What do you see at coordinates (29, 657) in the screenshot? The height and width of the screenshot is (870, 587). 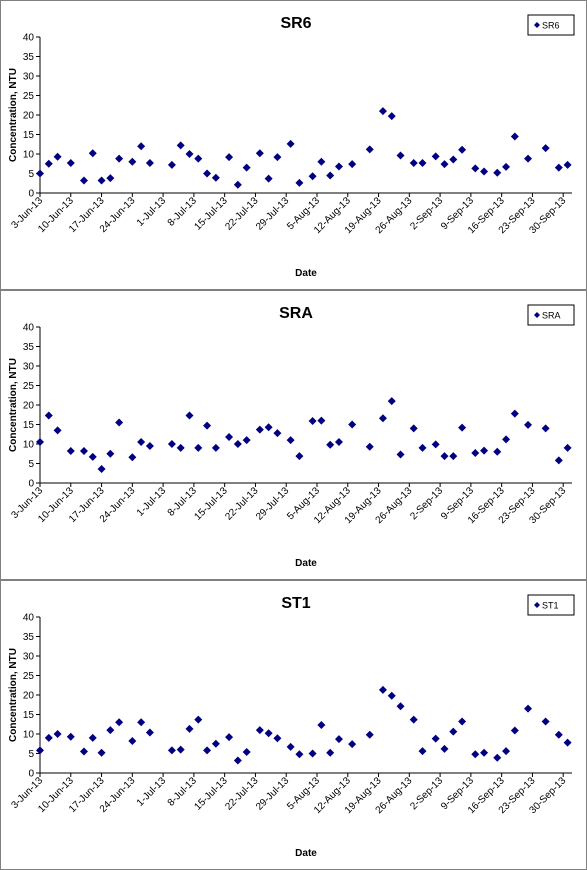 I see `y-tick-label: 30` at bounding box center [29, 657].